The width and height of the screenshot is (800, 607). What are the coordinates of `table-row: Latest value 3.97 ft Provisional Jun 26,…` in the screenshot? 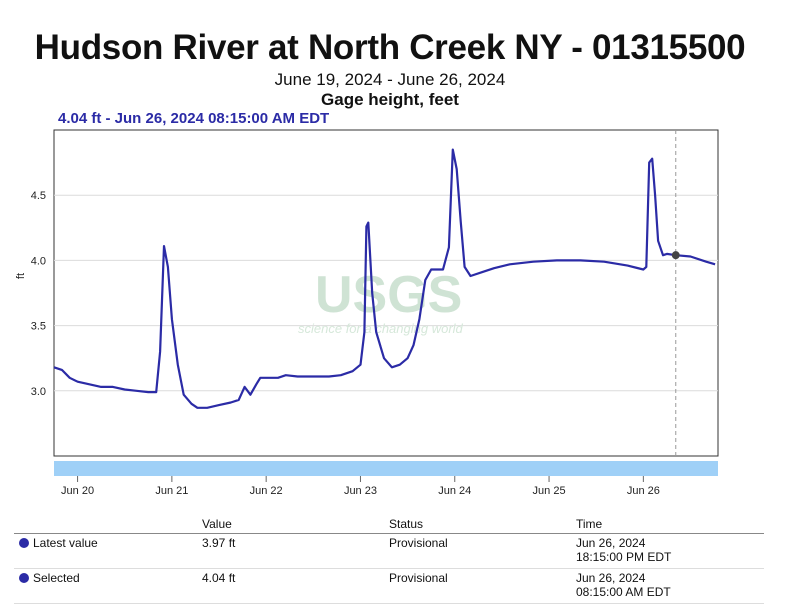 It's located at (389, 551).